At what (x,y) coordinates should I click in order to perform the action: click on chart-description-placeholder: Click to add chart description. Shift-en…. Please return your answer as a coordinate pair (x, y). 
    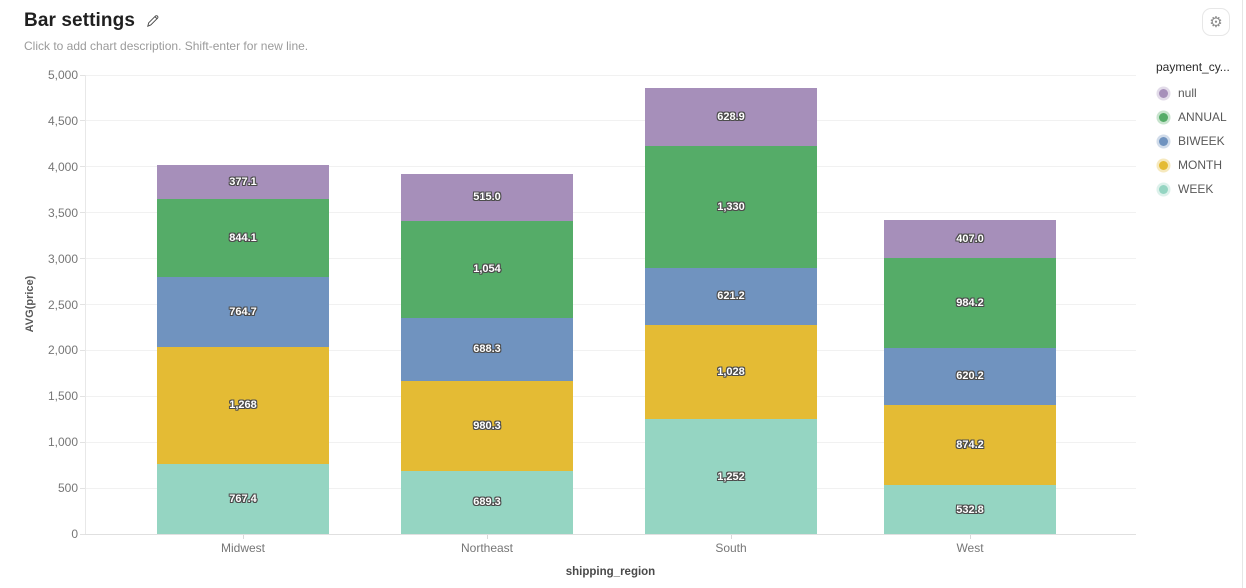
    Looking at the image, I should click on (166, 46).